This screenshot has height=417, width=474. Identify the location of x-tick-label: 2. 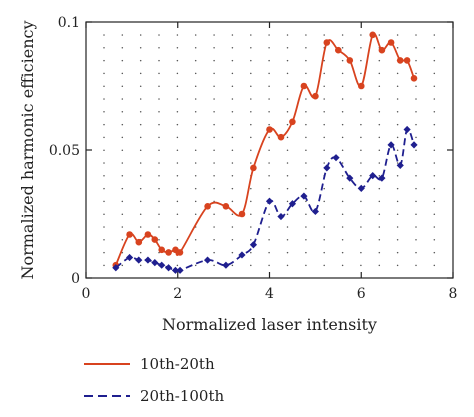
(177, 294).